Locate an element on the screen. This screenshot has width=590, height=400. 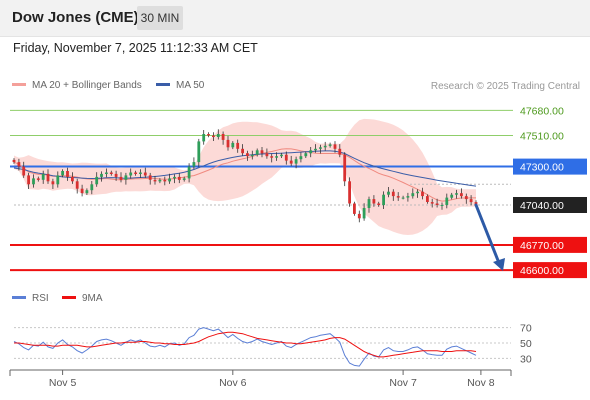
legend-bollinger-swatch is located at coordinates (19, 84).